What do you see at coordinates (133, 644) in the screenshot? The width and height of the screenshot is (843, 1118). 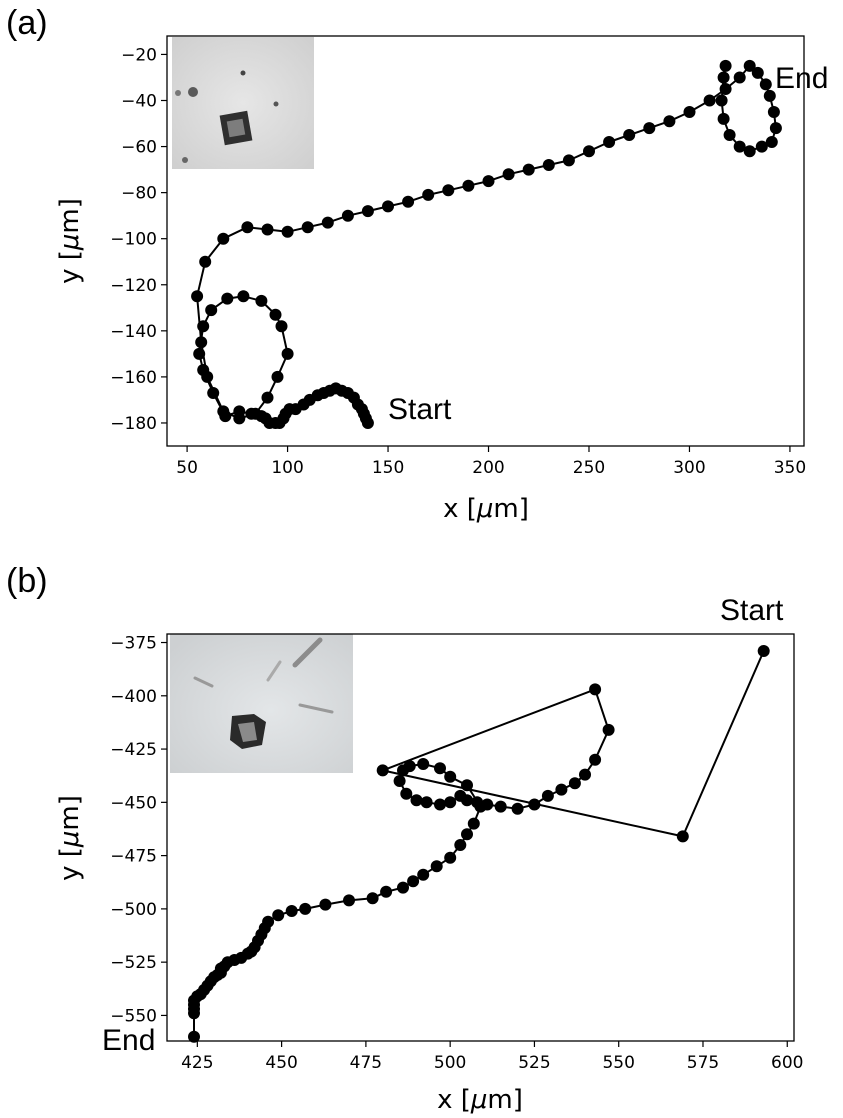 I see `y-tick-label: −375` at bounding box center [133, 644].